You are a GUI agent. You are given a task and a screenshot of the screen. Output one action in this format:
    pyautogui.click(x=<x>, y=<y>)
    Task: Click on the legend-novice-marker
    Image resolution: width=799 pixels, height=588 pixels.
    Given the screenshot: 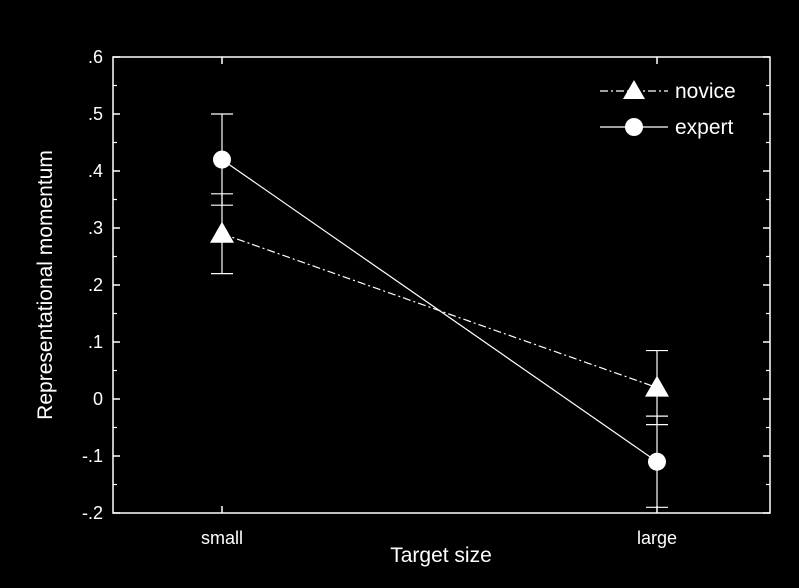 What is the action you would take?
    pyautogui.click(x=634, y=89)
    